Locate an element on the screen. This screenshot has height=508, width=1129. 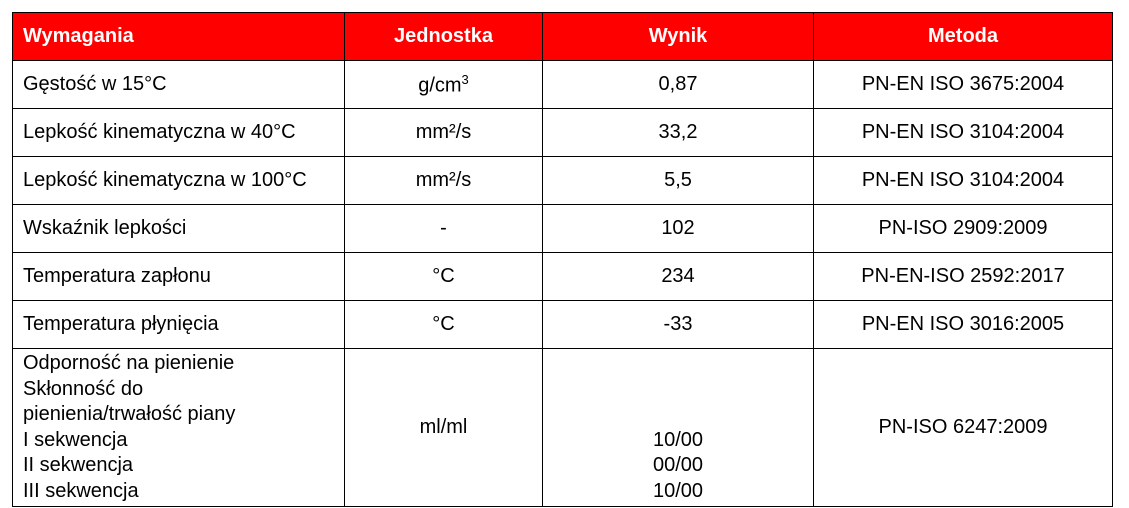
requirement-line: III sekwencja is located at coordinates (81, 490).